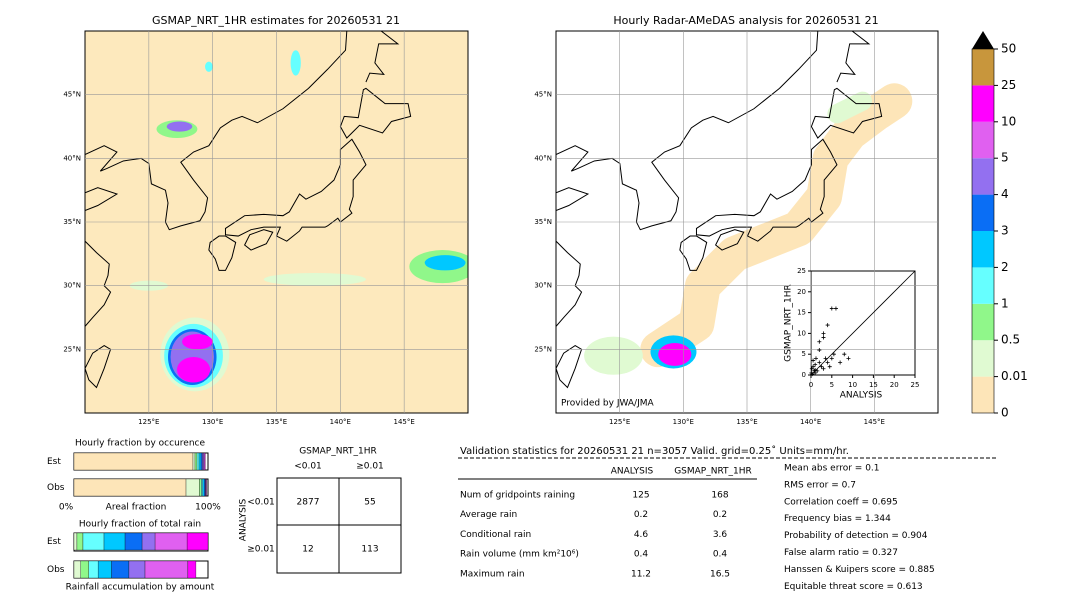 The height and width of the screenshot is (612, 1080). I want to click on lon-tick-label: 140°E, so click(810, 422).